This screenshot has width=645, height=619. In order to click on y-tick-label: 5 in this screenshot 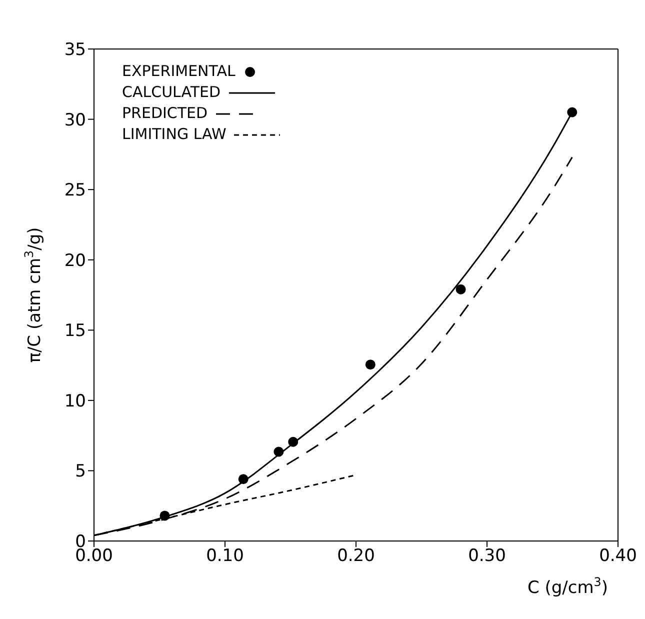, I will do `click(80, 472)`.